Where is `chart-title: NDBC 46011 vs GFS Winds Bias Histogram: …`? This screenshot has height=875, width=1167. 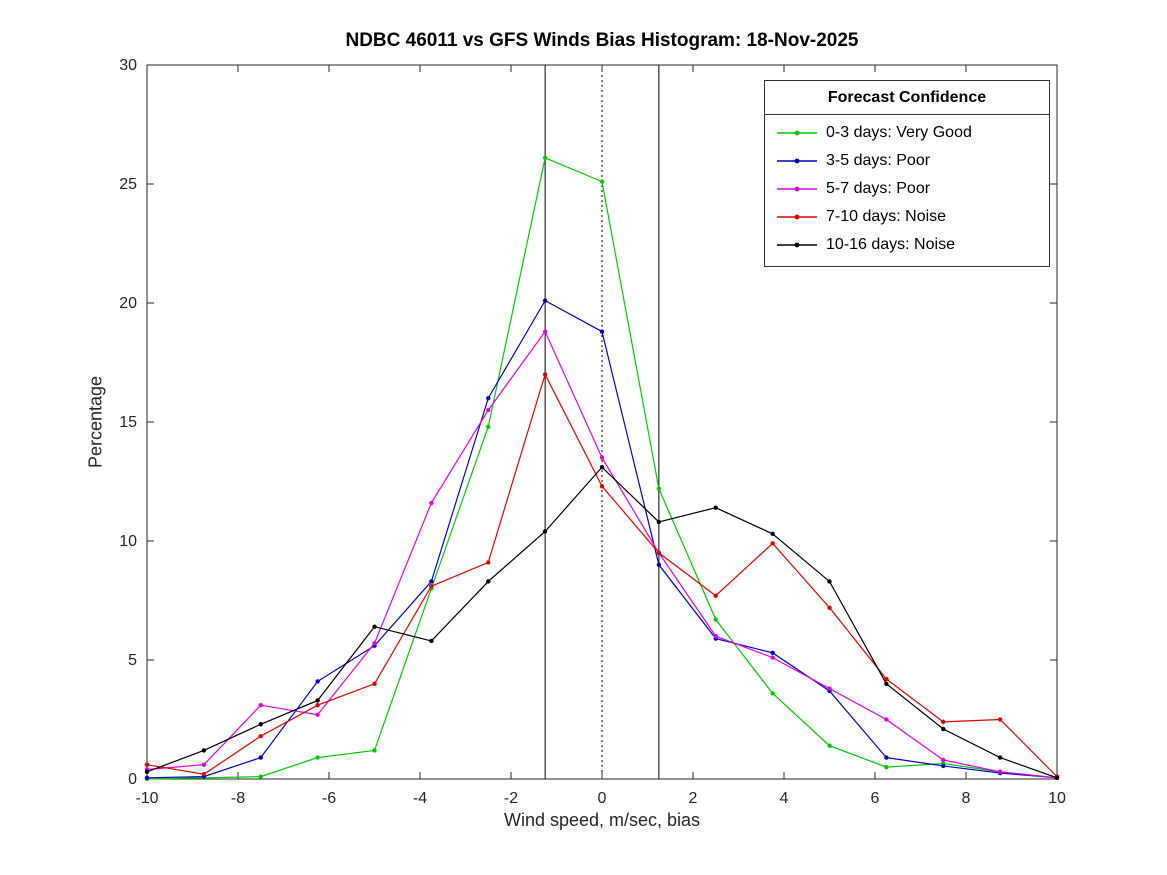
chart-title: NDBC 46011 vs GFS Winds Bias Histogram: … is located at coordinates (602, 40).